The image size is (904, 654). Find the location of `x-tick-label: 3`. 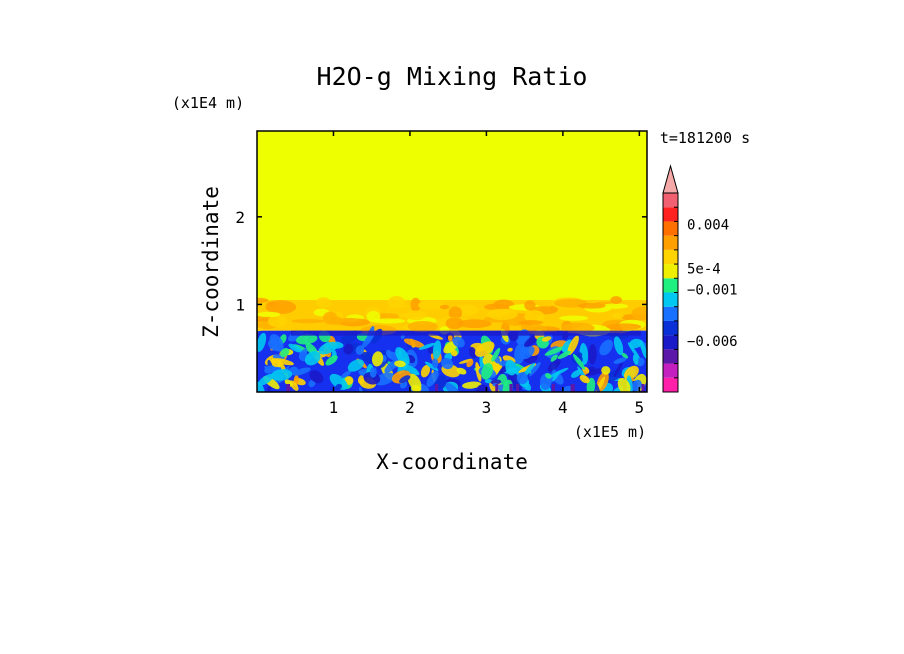

x-tick-label: 3 is located at coordinates (487, 407).